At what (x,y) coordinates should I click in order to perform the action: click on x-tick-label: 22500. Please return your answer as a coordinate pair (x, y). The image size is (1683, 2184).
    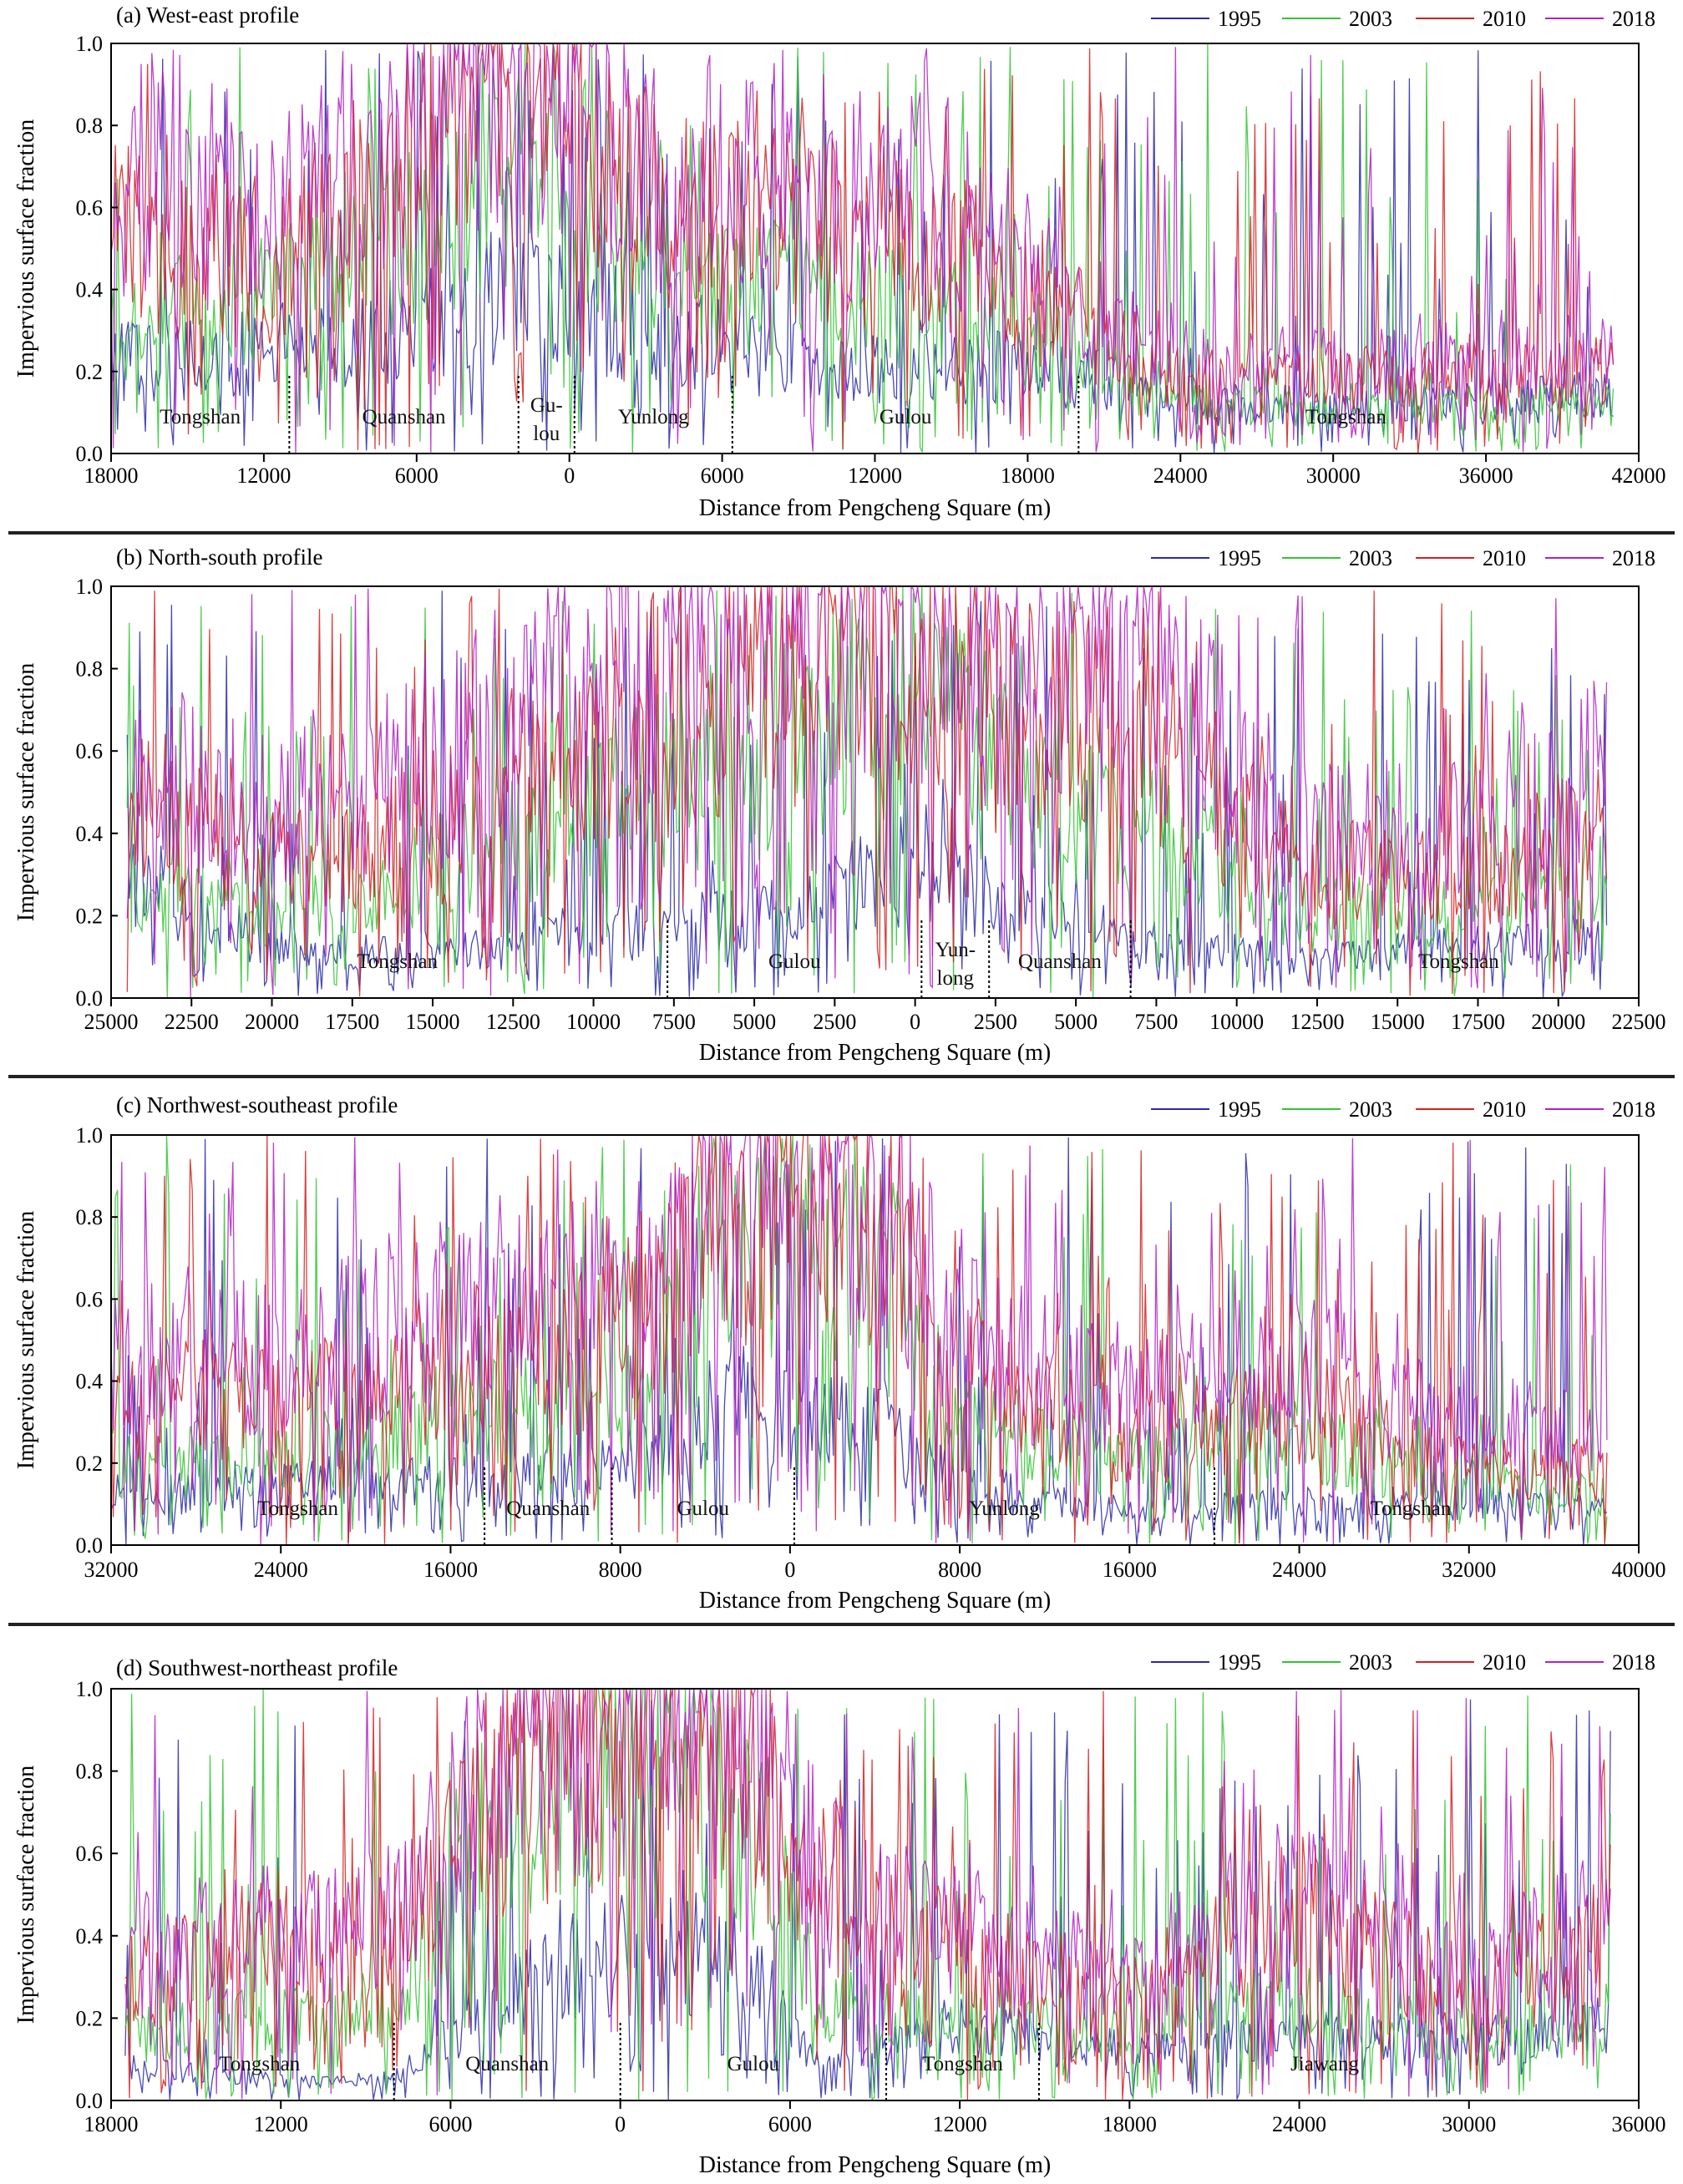
    Looking at the image, I should click on (1639, 1022).